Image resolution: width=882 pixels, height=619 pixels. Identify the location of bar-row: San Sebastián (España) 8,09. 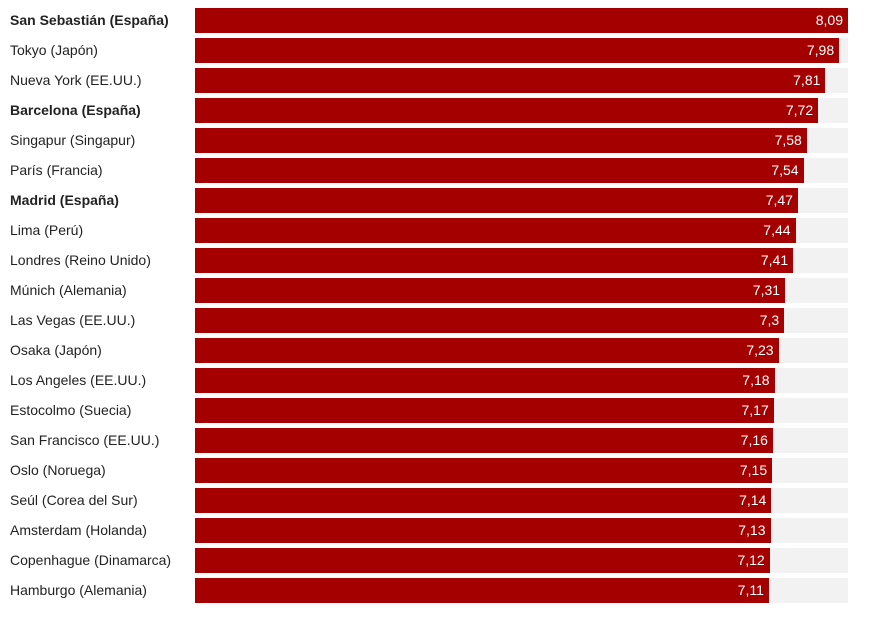
(441, 20).